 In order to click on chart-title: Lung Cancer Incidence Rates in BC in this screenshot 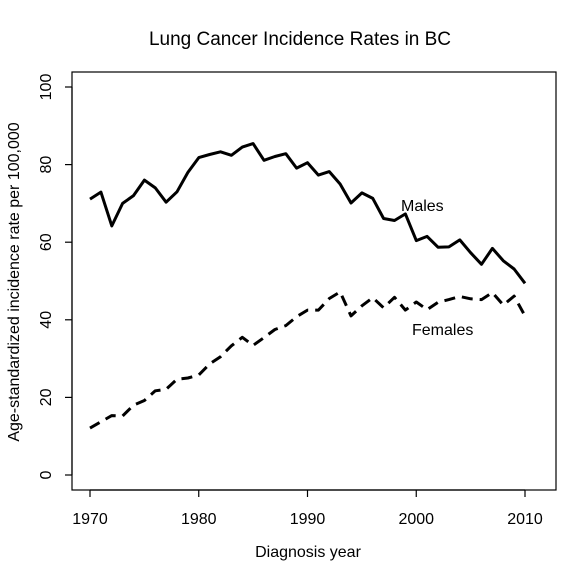, I will do `click(300, 39)`.